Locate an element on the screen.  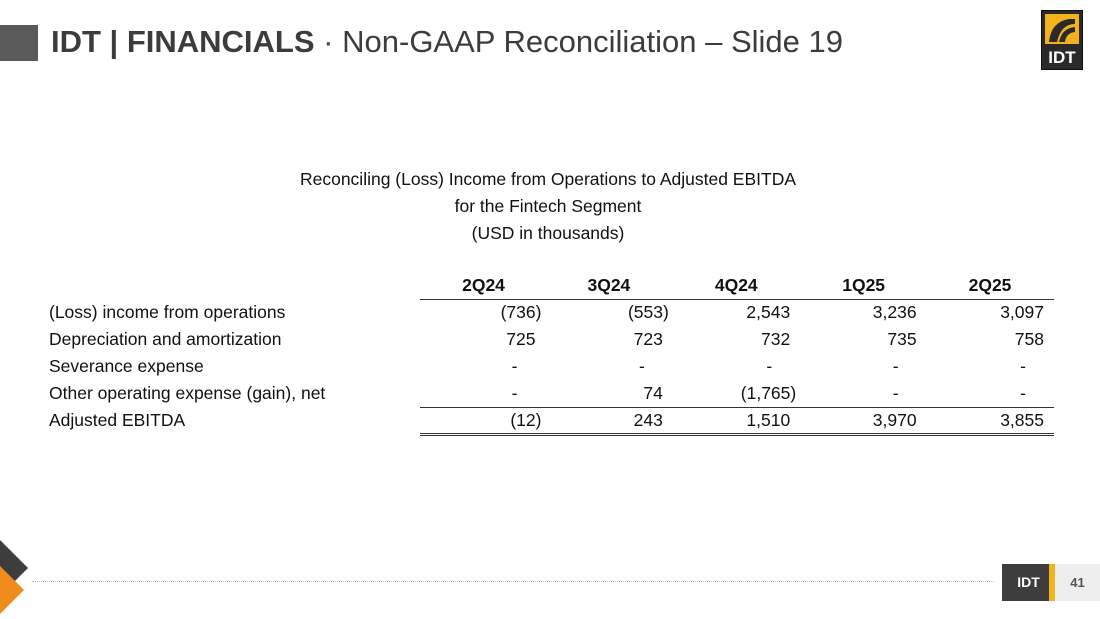
idt-logo: IDT is located at coordinates (1062, 40).